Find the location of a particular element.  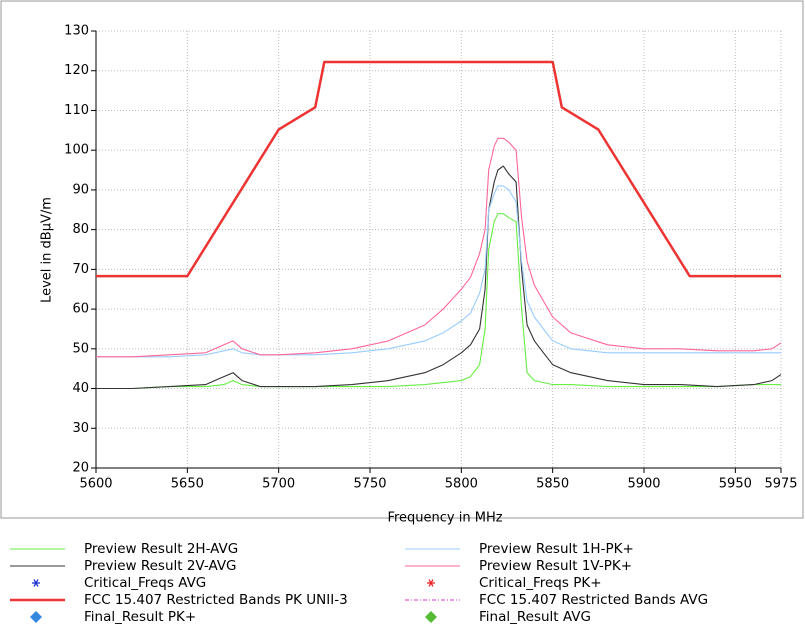

y-tick-label: 100 is located at coordinates (76, 150).